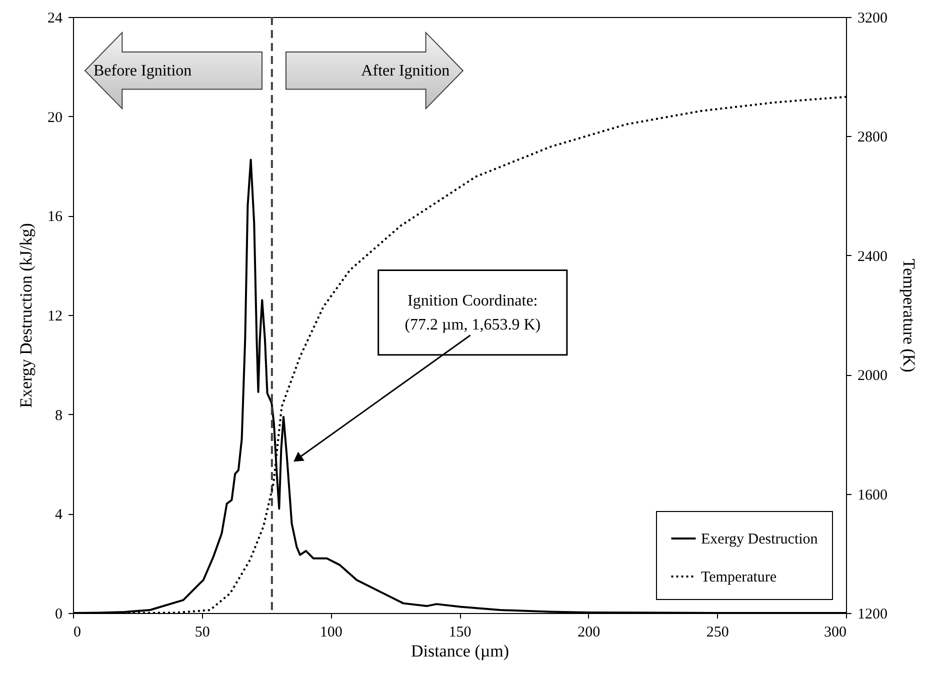 Image resolution: width=927 pixels, height=682 pixels. What do you see at coordinates (55, 18) in the screenshot?
I see `y-tick-label: 24` at bounding box center [55, 18].